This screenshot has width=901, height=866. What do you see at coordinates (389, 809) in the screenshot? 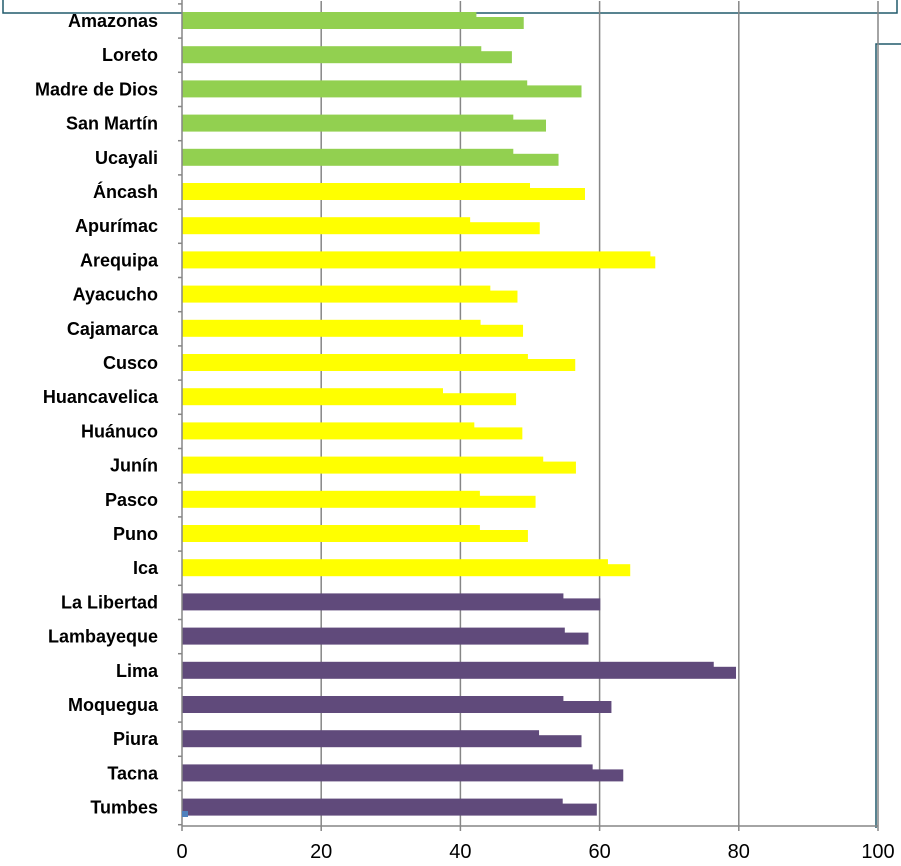
I see `bar-s2-tumbes` at bounding box center [389, 809].